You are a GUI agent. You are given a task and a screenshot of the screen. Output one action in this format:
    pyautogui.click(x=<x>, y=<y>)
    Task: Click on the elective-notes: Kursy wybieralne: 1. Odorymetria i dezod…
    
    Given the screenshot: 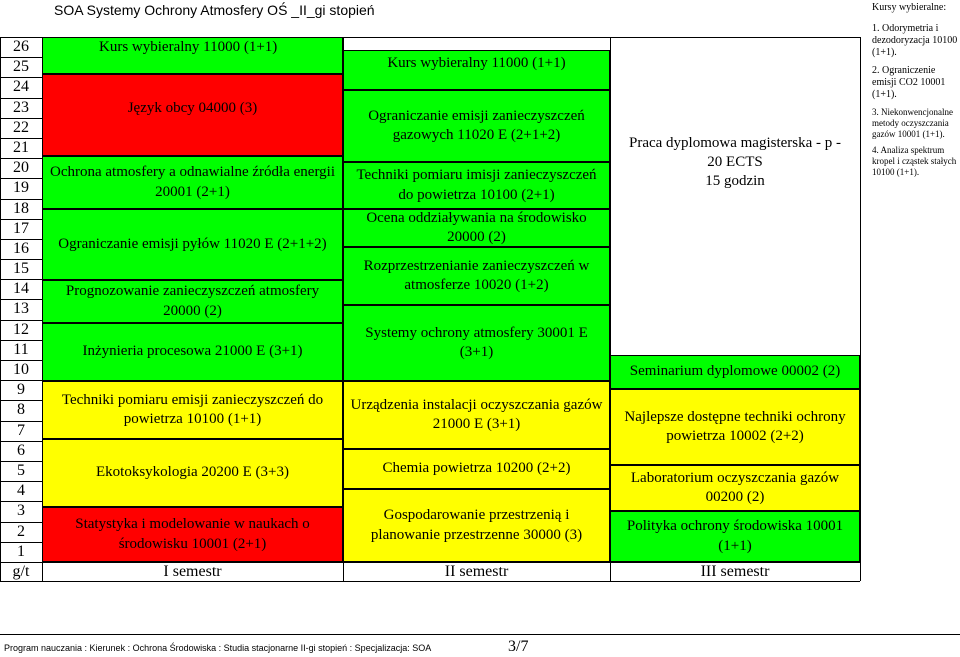 What is the action you would take?
    pyautogui.click(x=915, y=89)
    